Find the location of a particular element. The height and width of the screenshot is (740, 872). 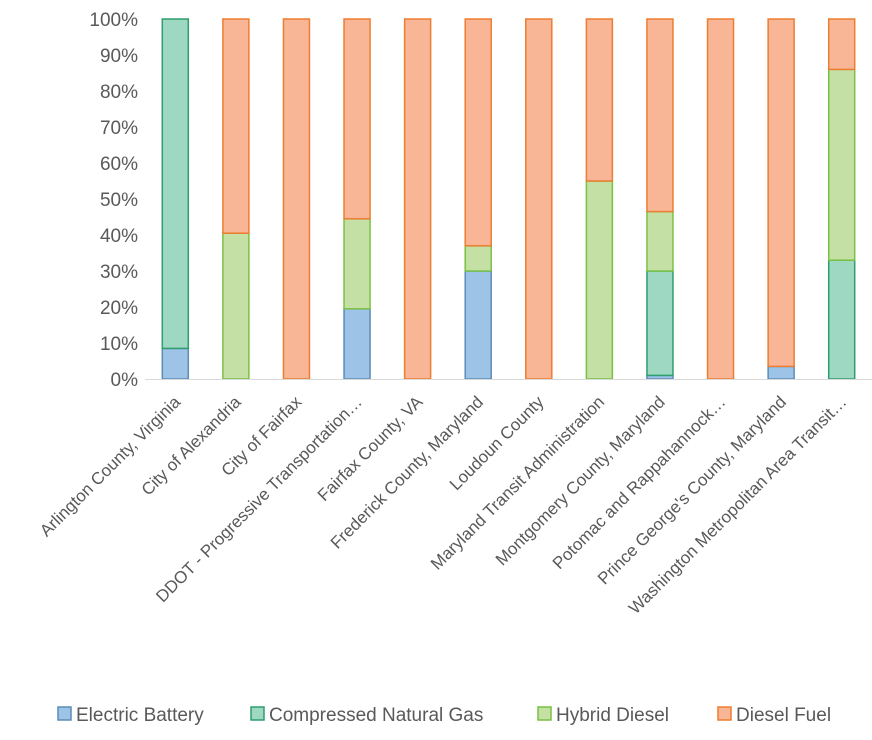

y-tick-label: 20% is located at coordinates (119, 308).